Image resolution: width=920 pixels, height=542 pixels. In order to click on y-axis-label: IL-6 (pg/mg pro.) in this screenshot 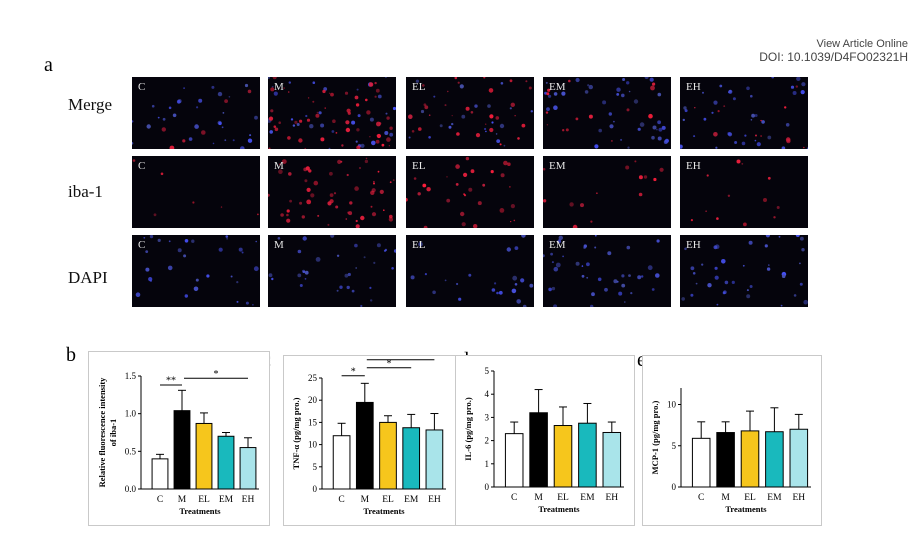, I will do `click(468, 429)`.